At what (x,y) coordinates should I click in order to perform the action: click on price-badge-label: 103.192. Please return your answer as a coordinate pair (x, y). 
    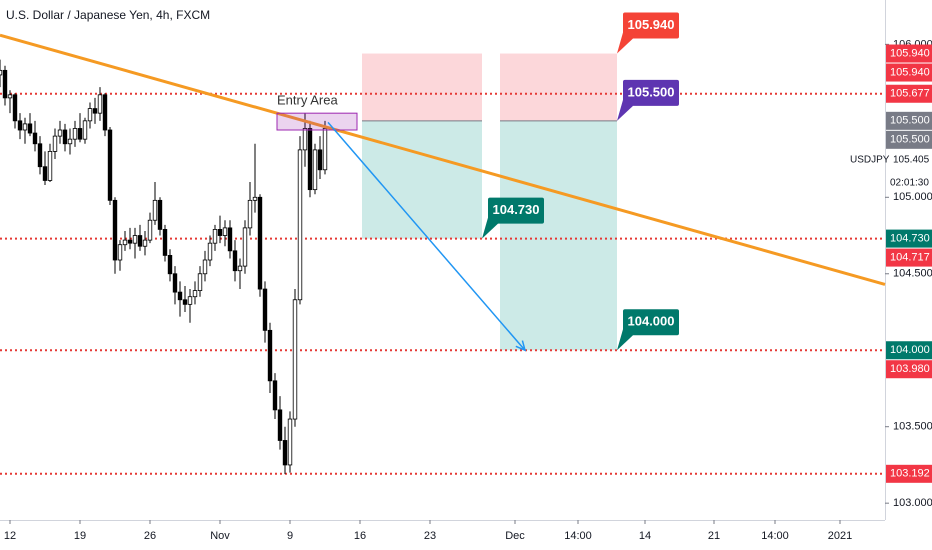
    Looking at the image, I should click on (910, 474).